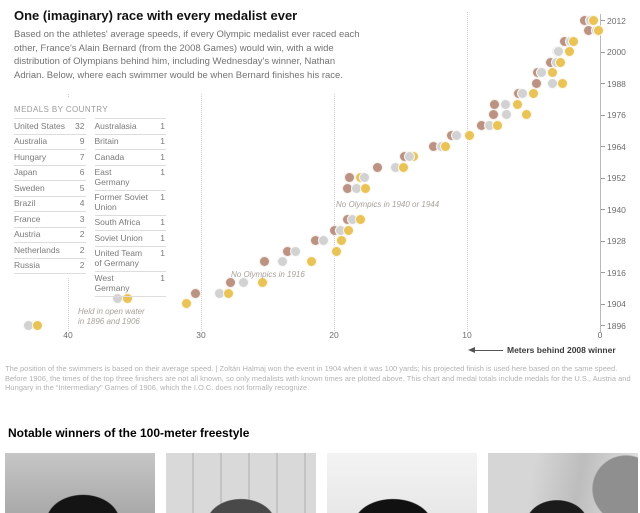  What do you see at coordinates (186, 304) in the screenshot?
I see `medal-dot-gold-1904` at bounding box center [186, 304].